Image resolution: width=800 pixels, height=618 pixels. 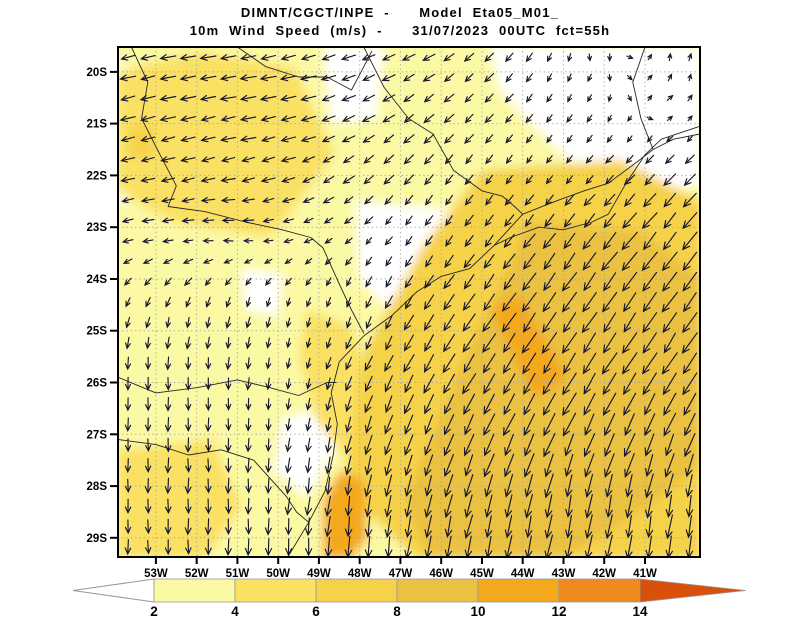 What do you see at coordinates (477, 611) in the screenshot?
I see `colorbar-tick-label: 10` at bounding box center [477, 611].